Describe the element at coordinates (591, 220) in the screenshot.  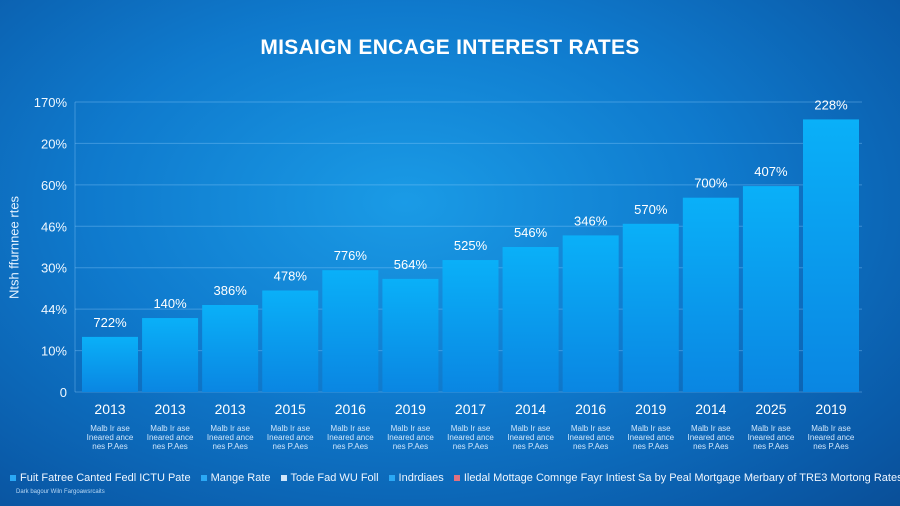
I see `data-label: 346%` at that location.